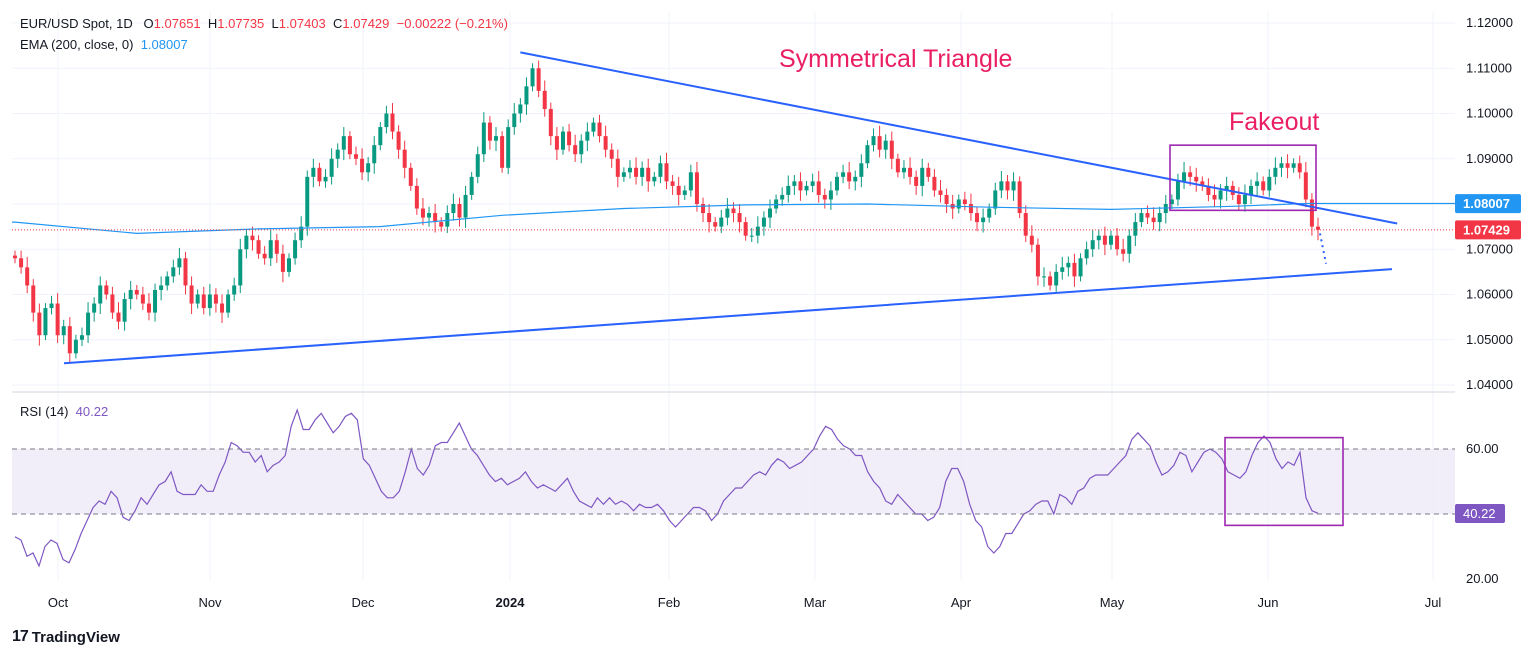 Image resolution: width=1536 pixels, height=658 pixels. What do you see at coordinates (1284, 481) in the screenshot?
I see `rsi-highlight-box` at bounding box center [1284, 481].